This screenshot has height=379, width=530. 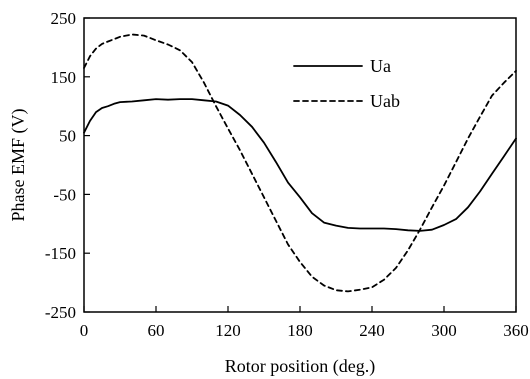 I want to click on legend-label-ua: Ua, so click(x=380, y=66).